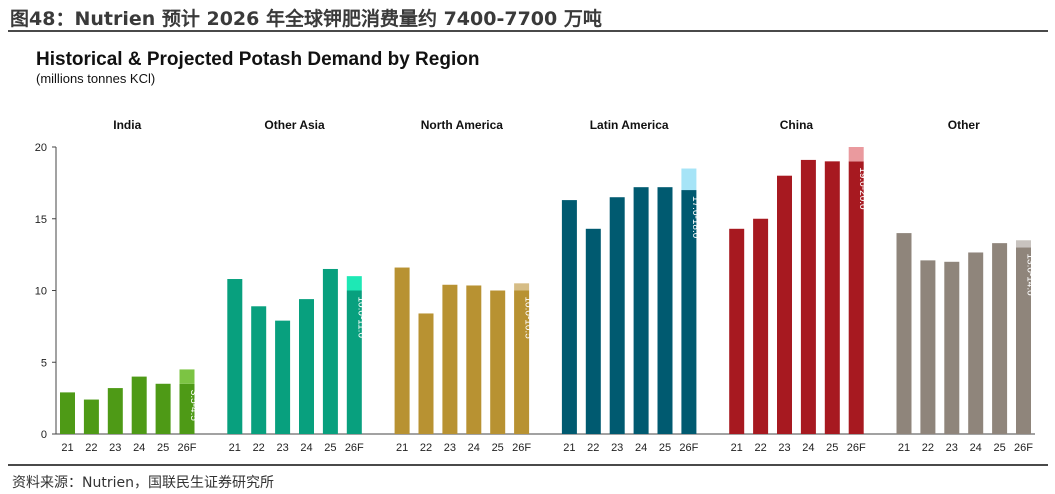 The width and height of the screenshot is (1055, 494). What do you see at coordinates (528, 465) in the screenshot?
I see `bottom-rule` at bounding box center [528, 465].